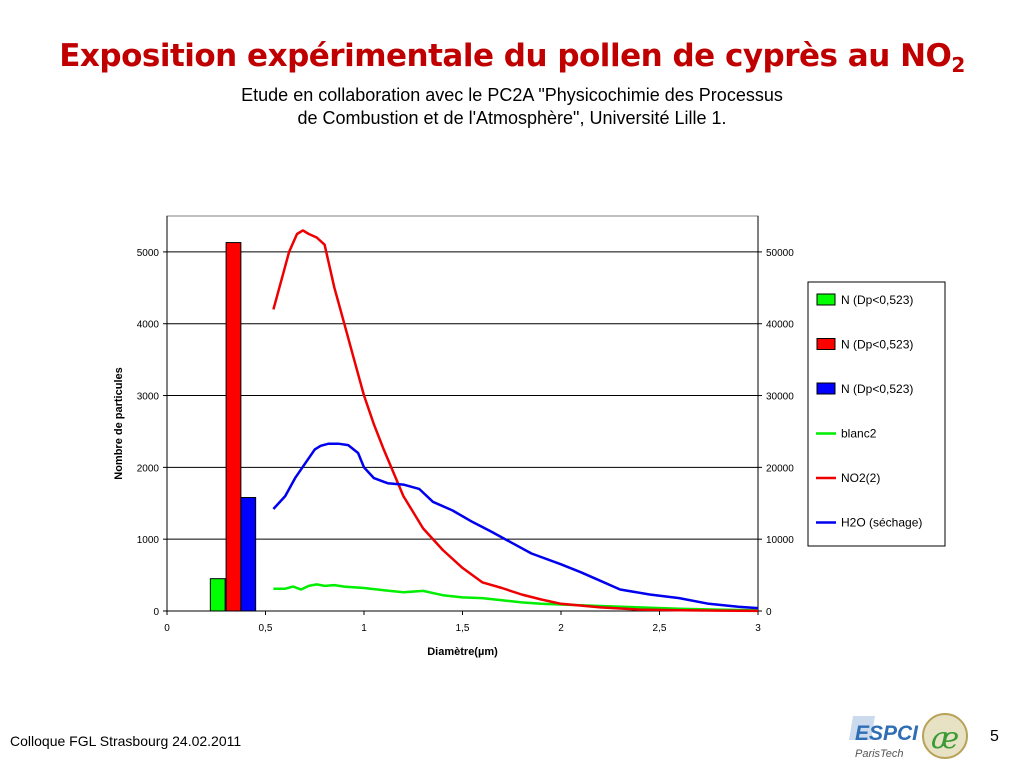  I want to click on x-tick-label: 2, so click(561, 628).